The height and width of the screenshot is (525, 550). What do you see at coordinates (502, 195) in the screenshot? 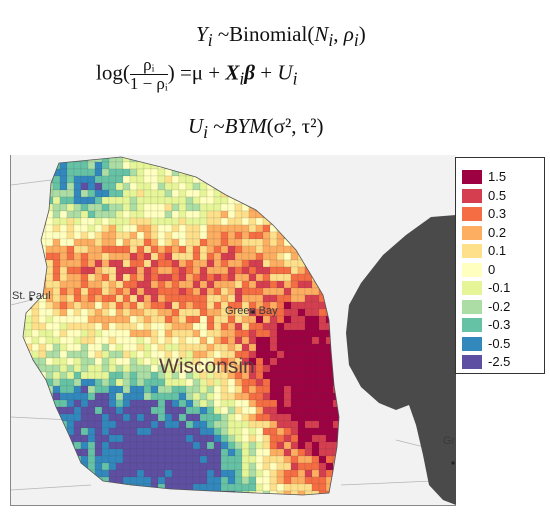
I see `legend-item: 0.5` at bounding box center [502, 195].